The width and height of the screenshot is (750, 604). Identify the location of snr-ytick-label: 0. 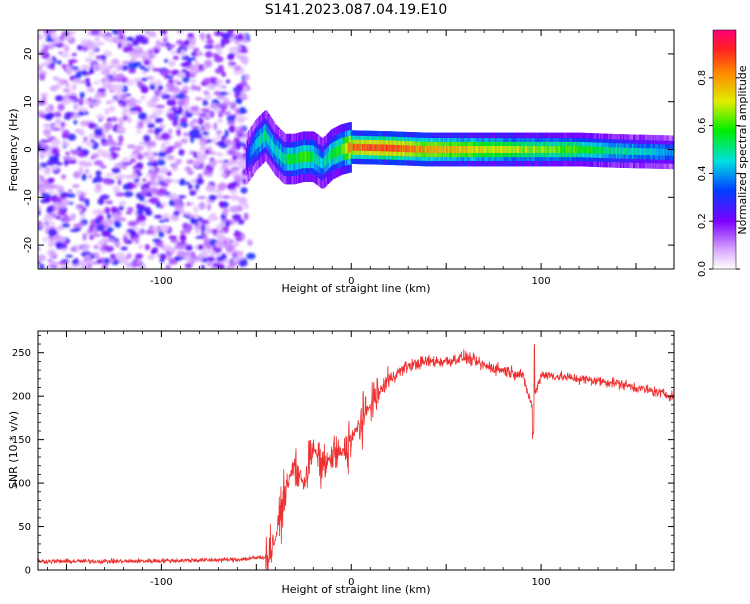
(28, 571).